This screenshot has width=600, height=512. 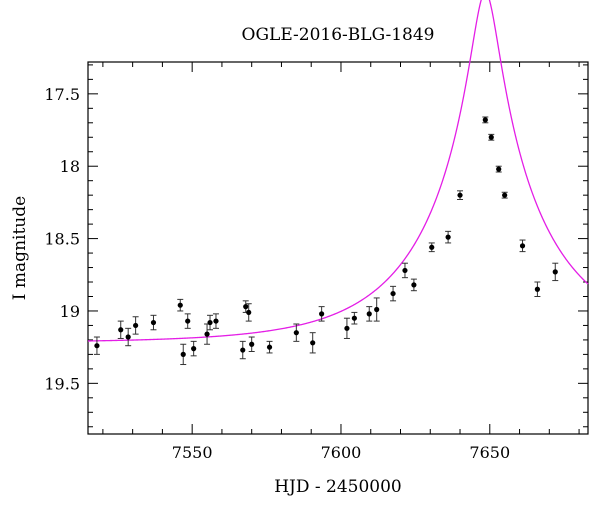 What do you see at coordinates (62, 239) in the screenshot?
I see `y-tick-label: 18.5` at bounding box center [62, 239].